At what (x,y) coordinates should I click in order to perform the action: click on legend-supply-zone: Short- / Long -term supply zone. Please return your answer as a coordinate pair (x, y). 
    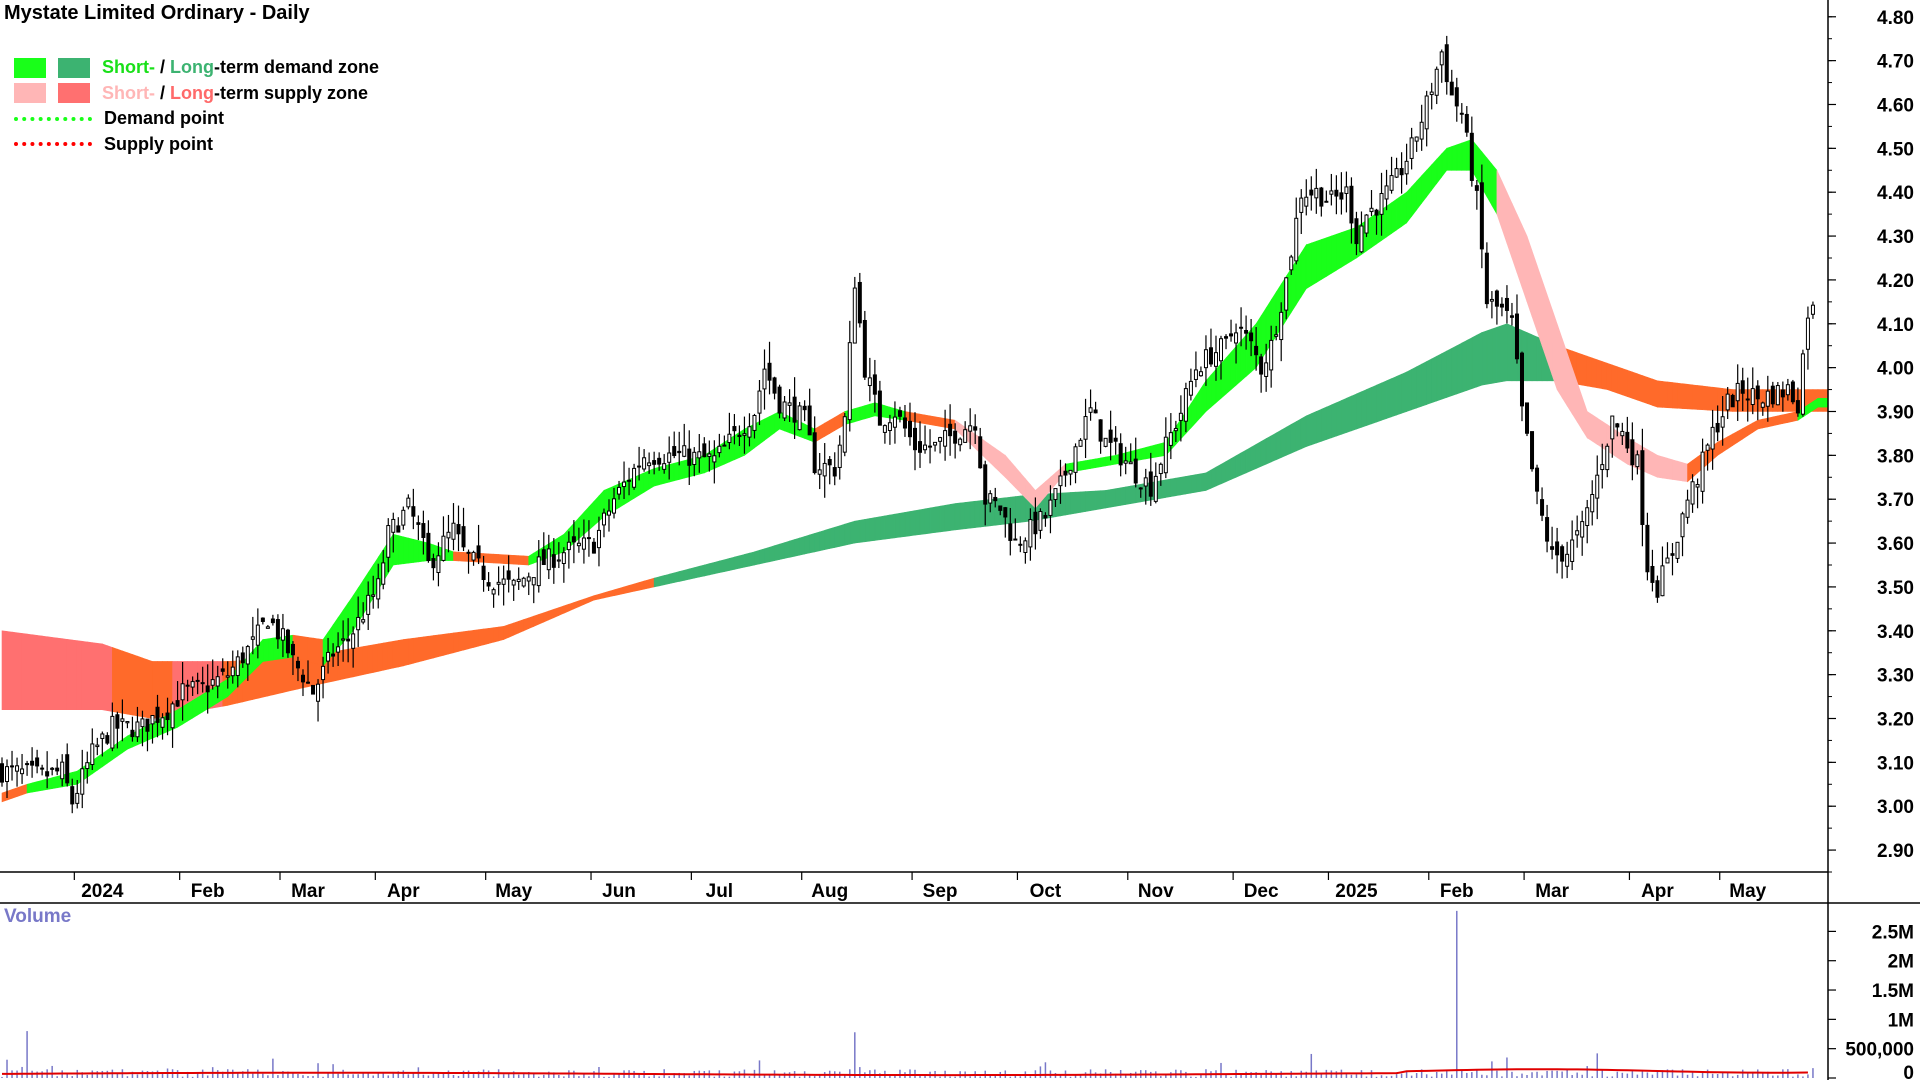
    Looking at the image, I should click on (196, 94).